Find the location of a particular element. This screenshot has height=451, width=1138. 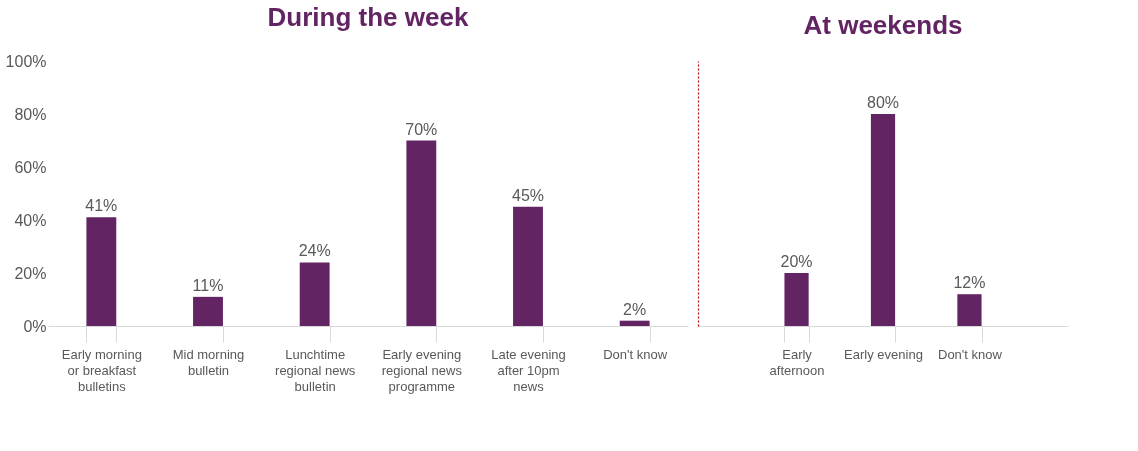

chart-title: During the week is located at coordinates (368, 17).